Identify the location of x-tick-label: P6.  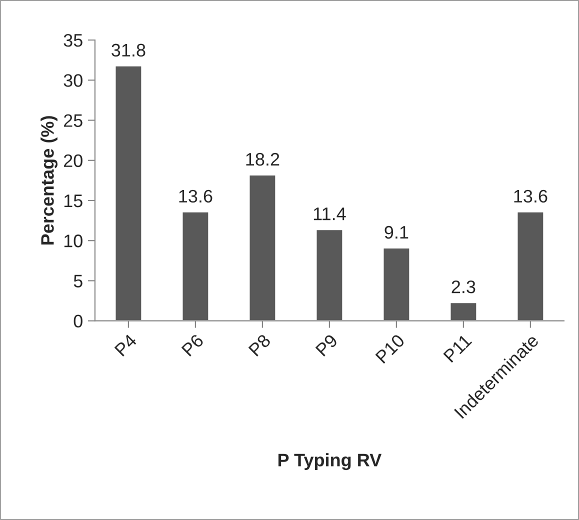
(192, 345).